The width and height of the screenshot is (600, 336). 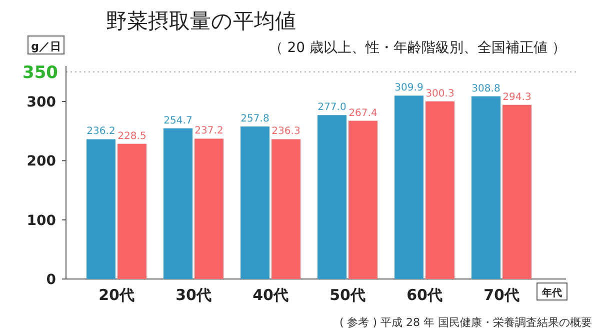 I want to click on data-label: 257.8, so click(x=255, y=118).